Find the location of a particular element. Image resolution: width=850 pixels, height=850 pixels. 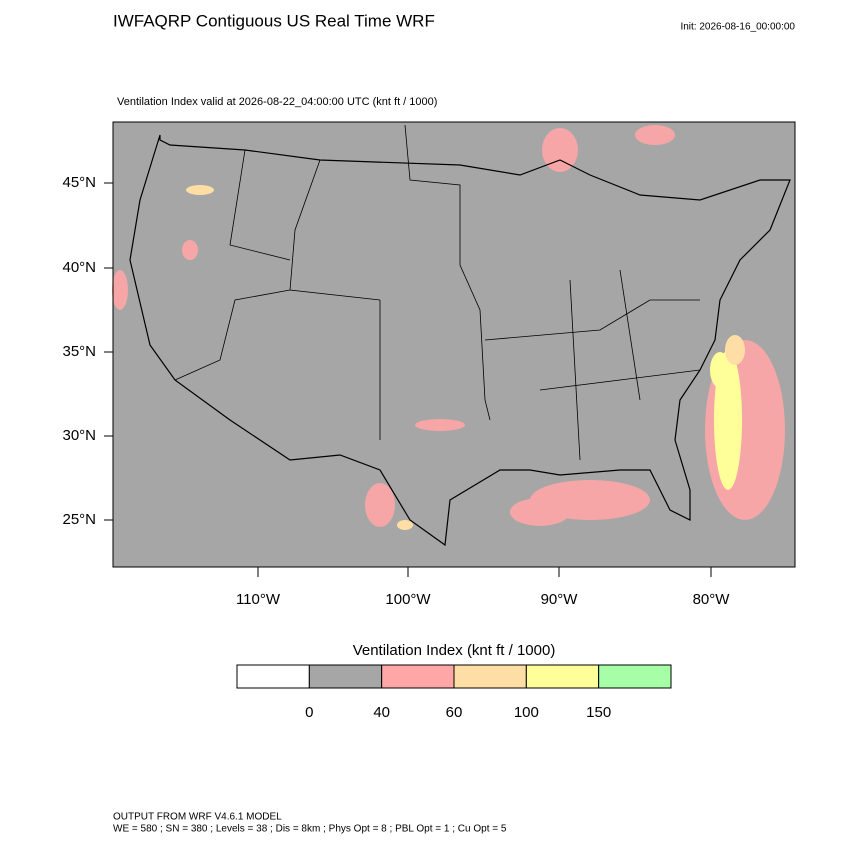

colorbar-label: 100 is located at coordinates (526, 712).